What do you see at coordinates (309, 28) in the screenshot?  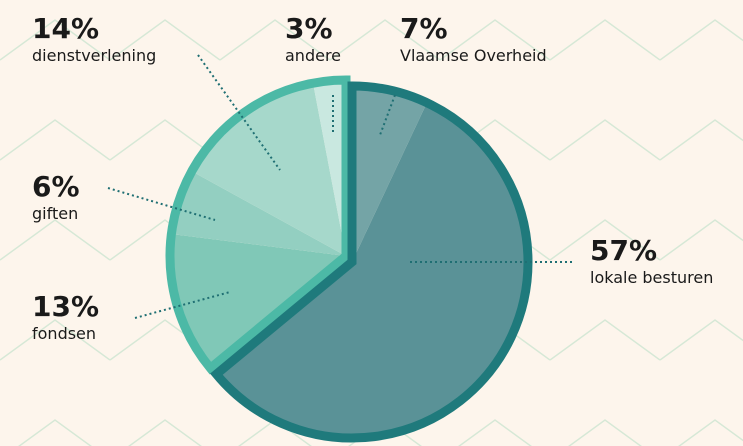 I see `data-label: 3%` at bounding box center [309, 28].